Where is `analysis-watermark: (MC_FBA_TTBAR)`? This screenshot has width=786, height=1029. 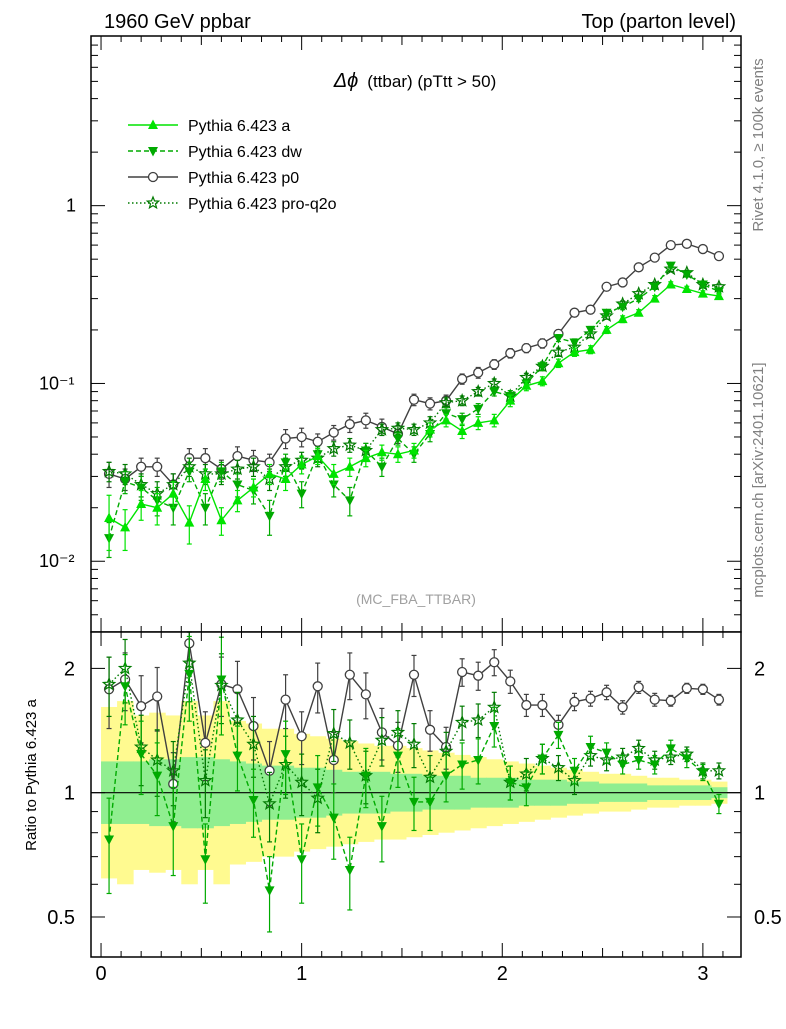
analysis-watermark: (MC_FBA_TTBAR) is located at coordinates (416, 599).